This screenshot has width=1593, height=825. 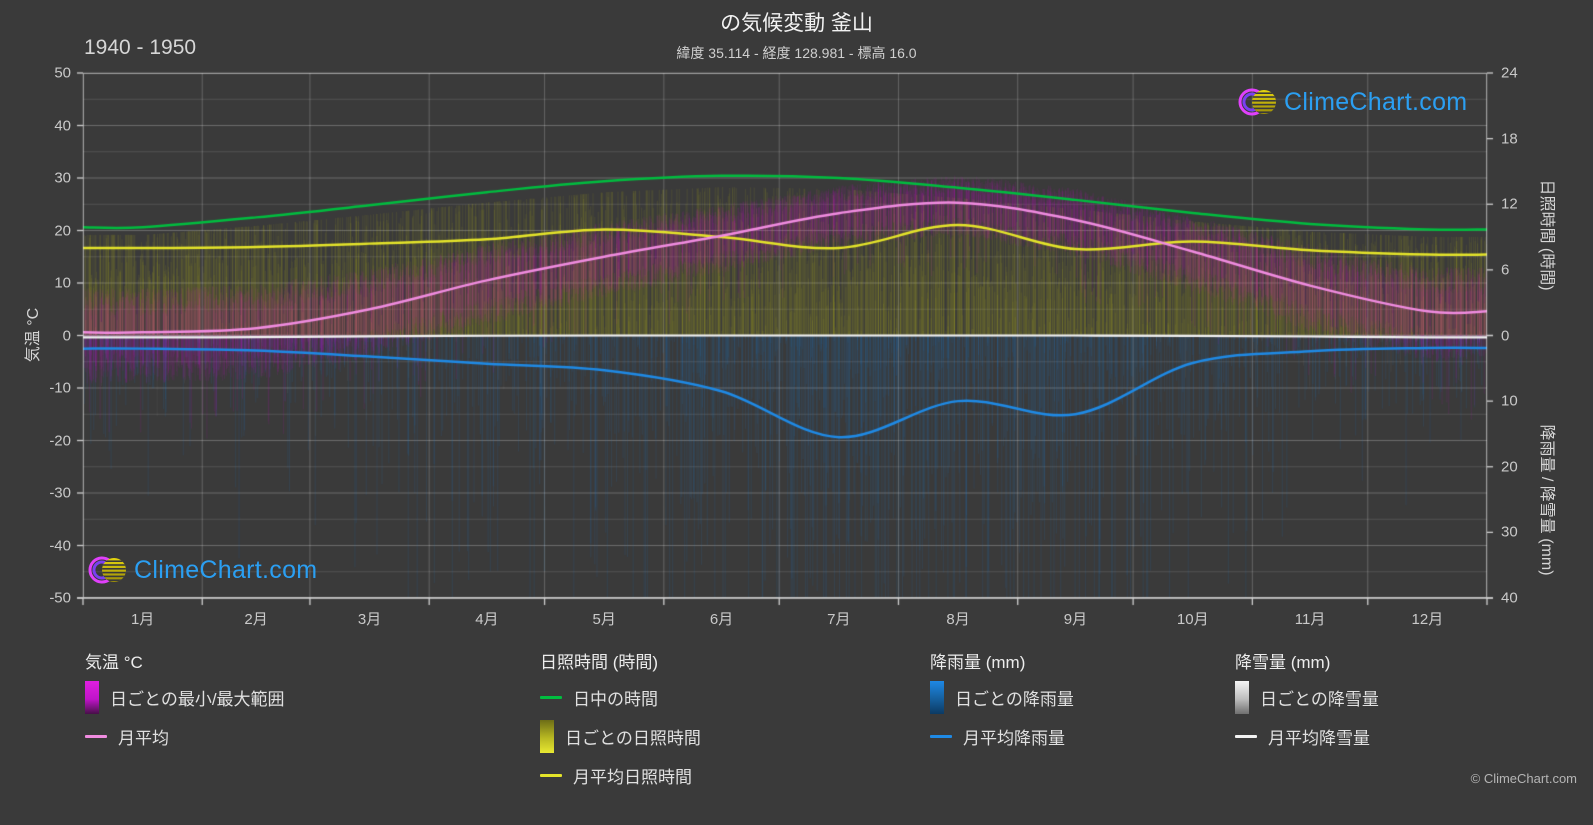 What do you see at coordinates (114, 662) in the screenshot?
I see `legend-group-title: 気温 °C` at bounding box center [114, 662].